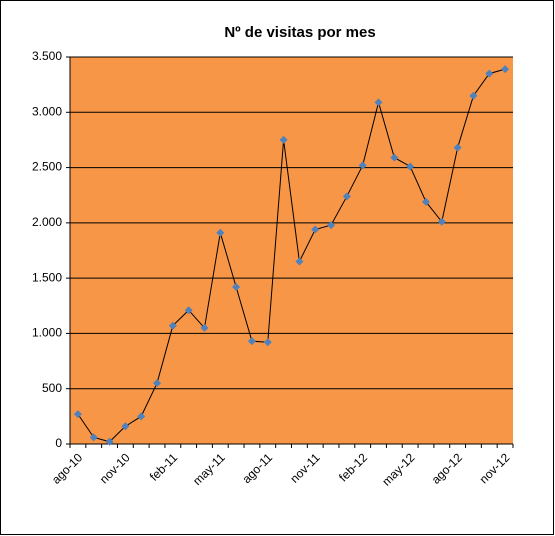 This screenshot has height=536, width=555. What do you see at coordinates (52, 388) in the screenshot?
I see `y-tick-label: 500` at bounding box center [52, 388].